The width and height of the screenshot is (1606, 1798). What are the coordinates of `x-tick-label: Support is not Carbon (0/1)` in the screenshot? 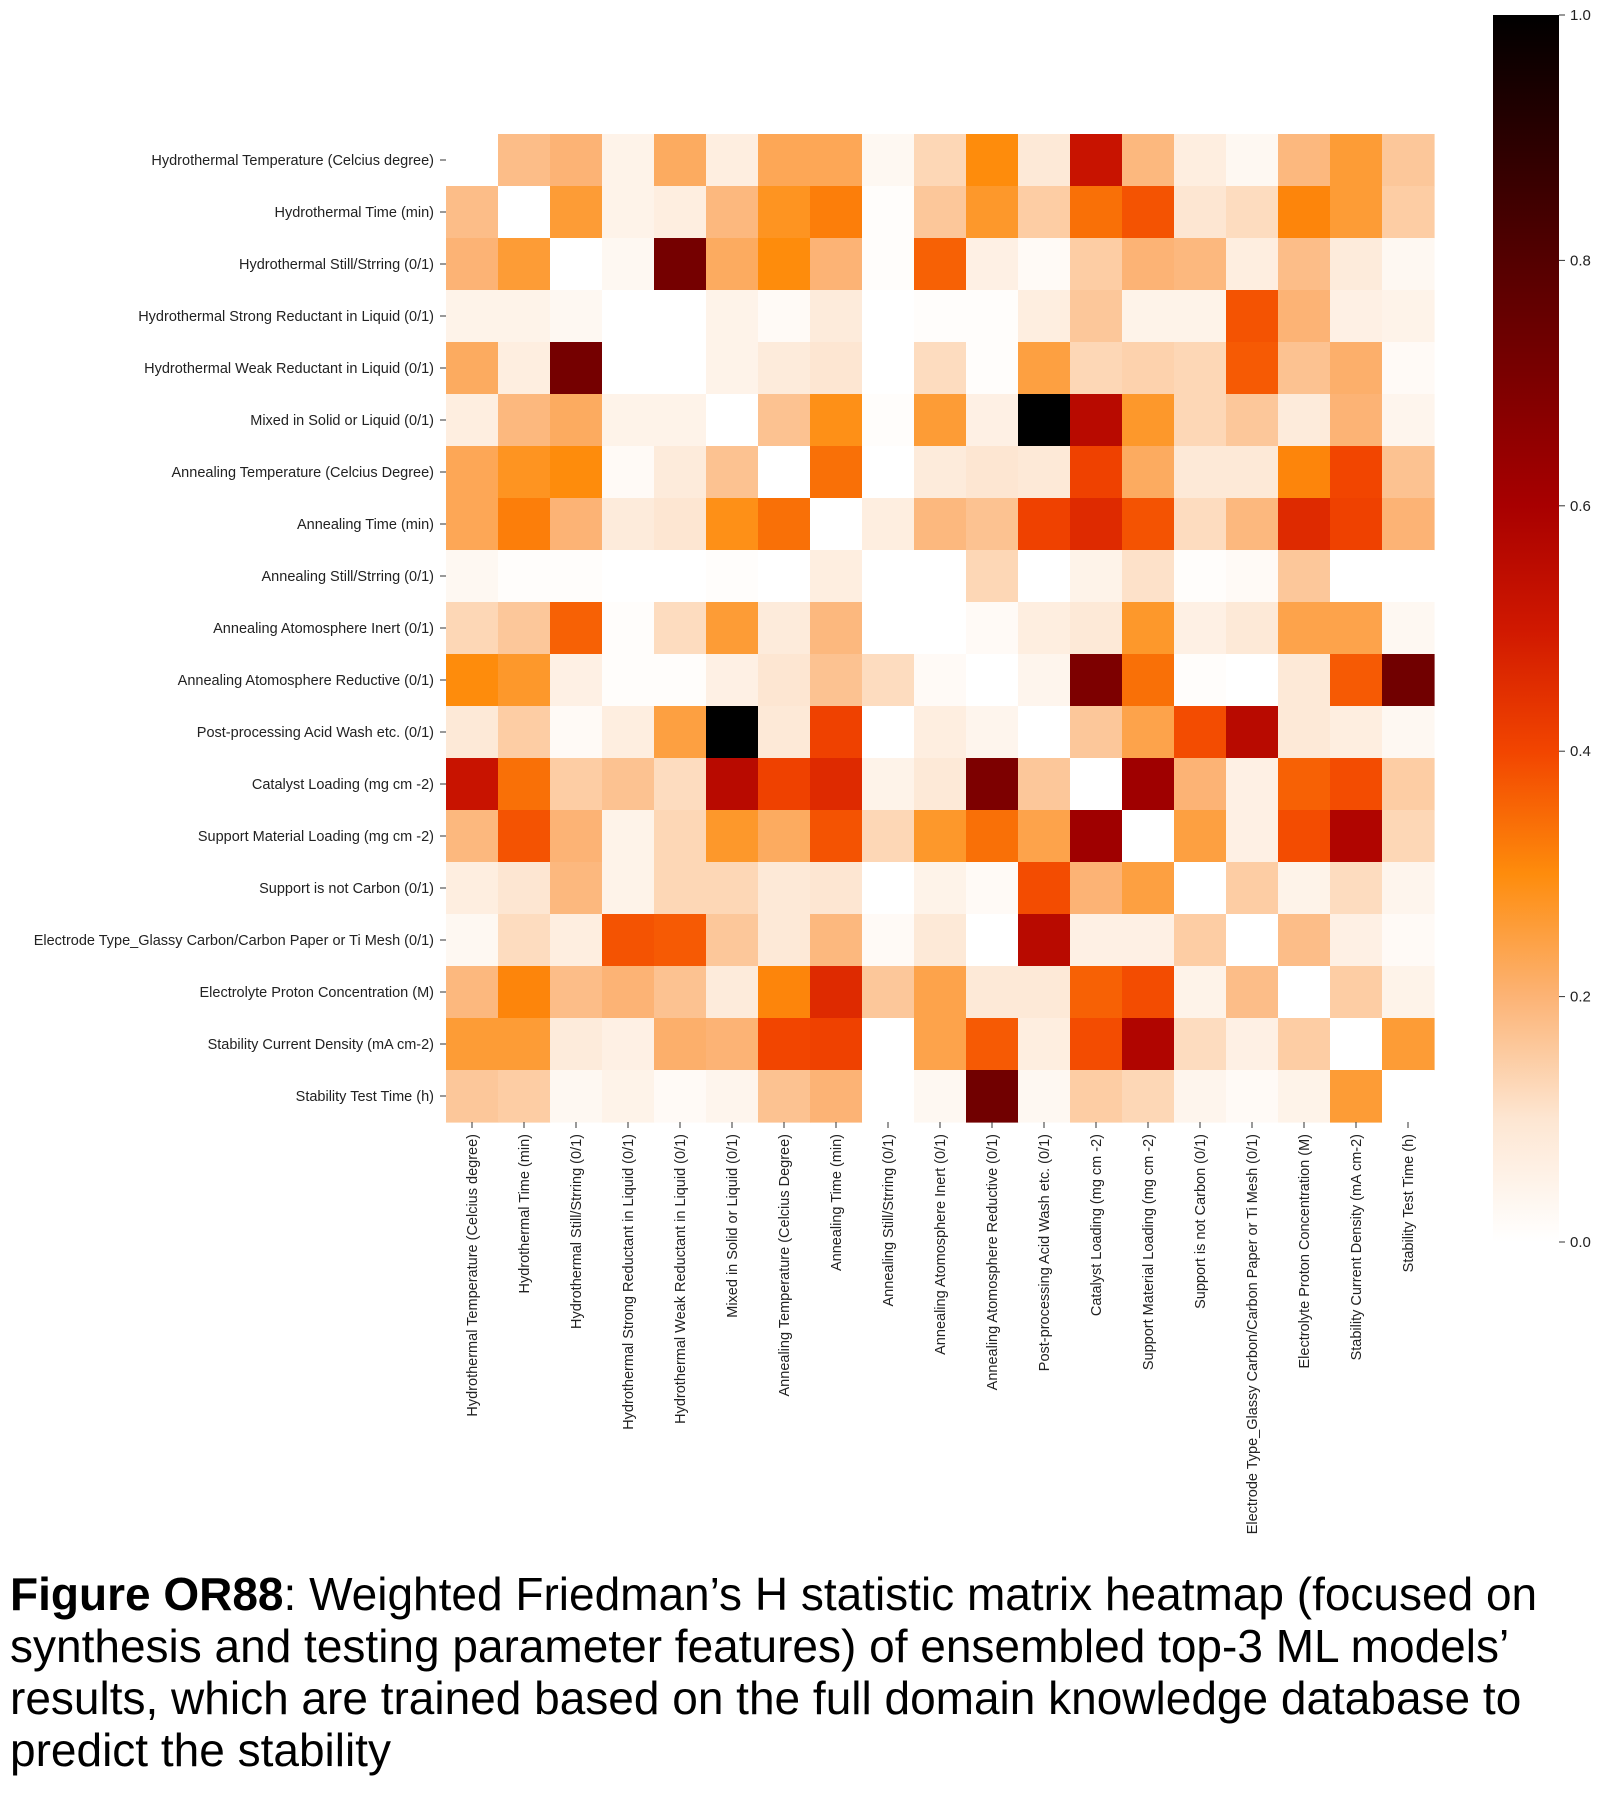 It's located at (1201, 1221).